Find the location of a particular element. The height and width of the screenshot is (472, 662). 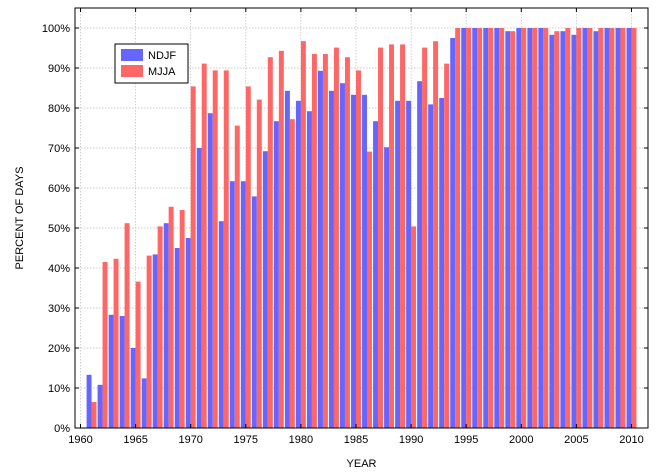

bar-ndjf-1966 is located at coordinates (144, 403).